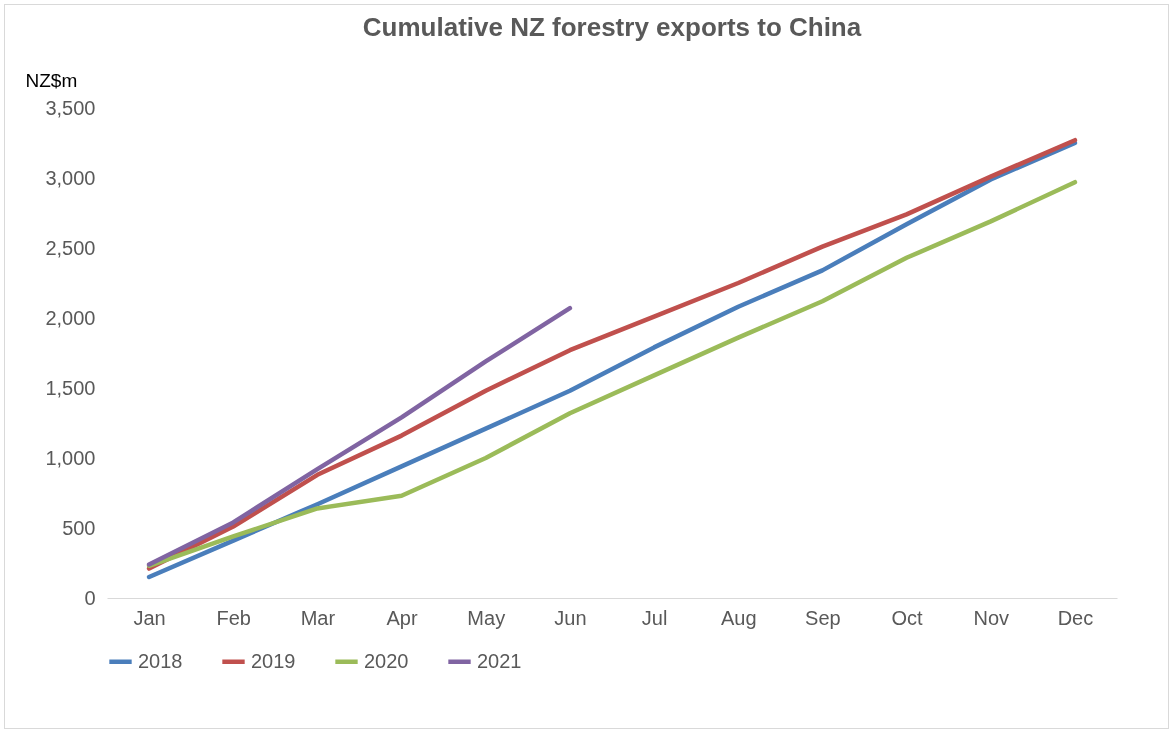 The height and width of the screenshot is (735, 1175). What do you see at coordinates (1075, 617) in the screenshot?
I see `x-tick-label: Dec` at bounding box center [1075, 617].